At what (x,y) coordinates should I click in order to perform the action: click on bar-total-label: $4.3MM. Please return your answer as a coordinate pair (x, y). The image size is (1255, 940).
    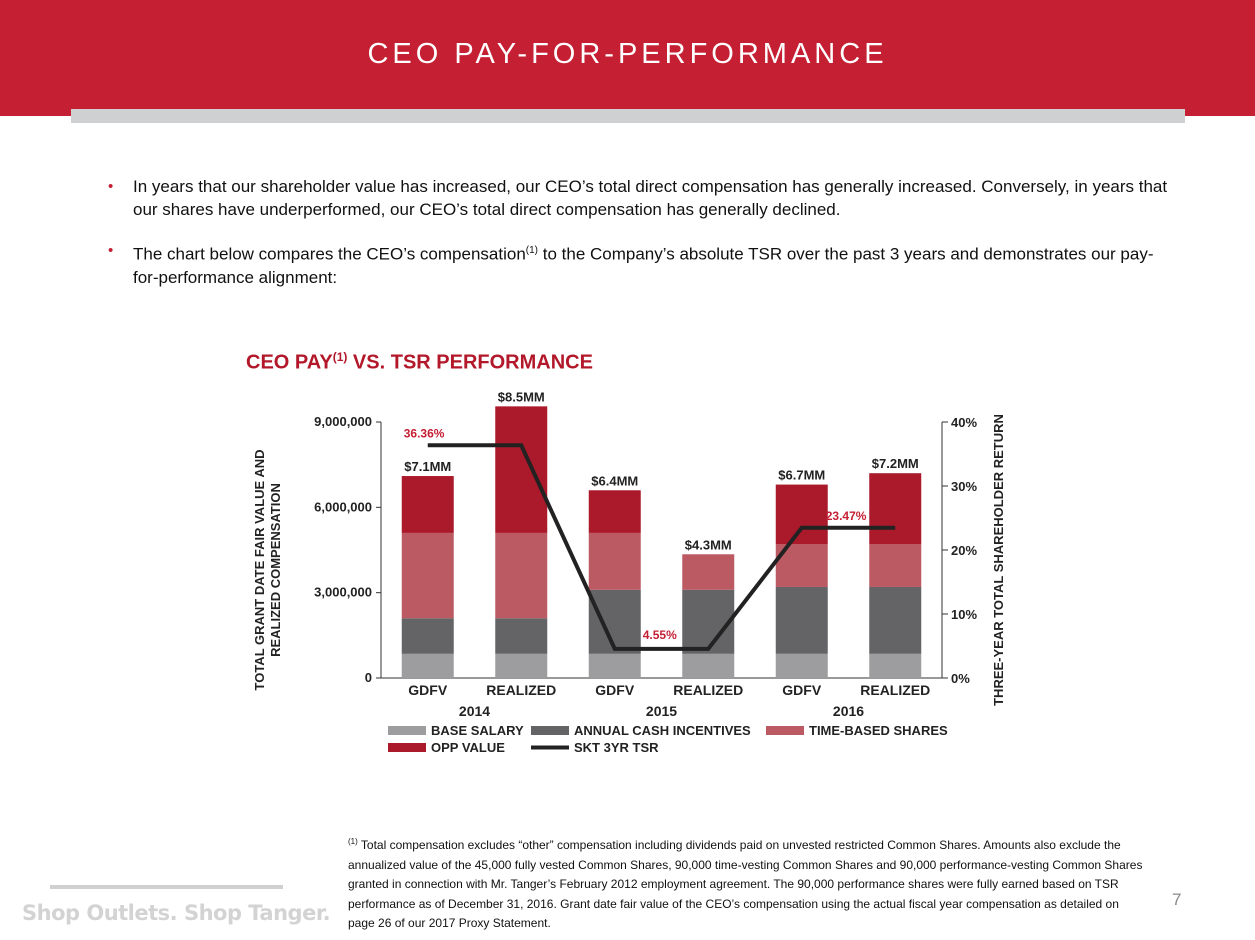
    Looking at the image, I should click on (708, 544).